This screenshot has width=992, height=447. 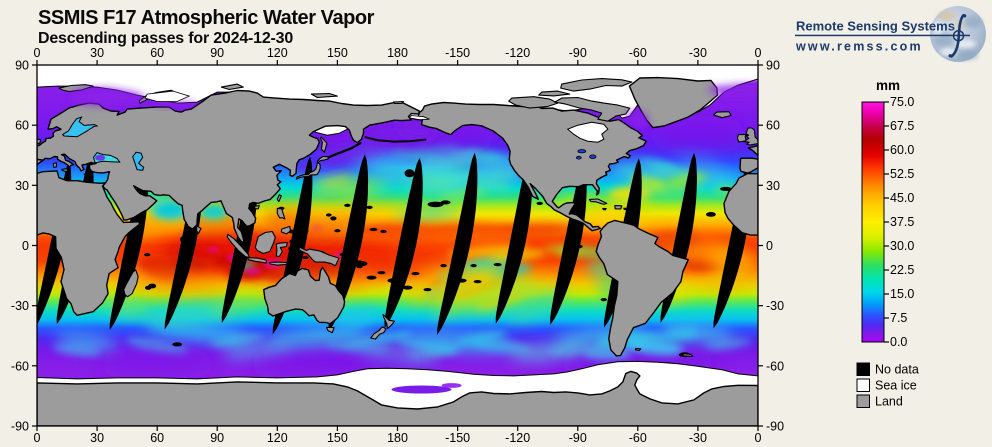 I want to click on svg-text:Descending passes for 2024-12-: Descending passes for 2024-12-30, so click(x=165, y=38).